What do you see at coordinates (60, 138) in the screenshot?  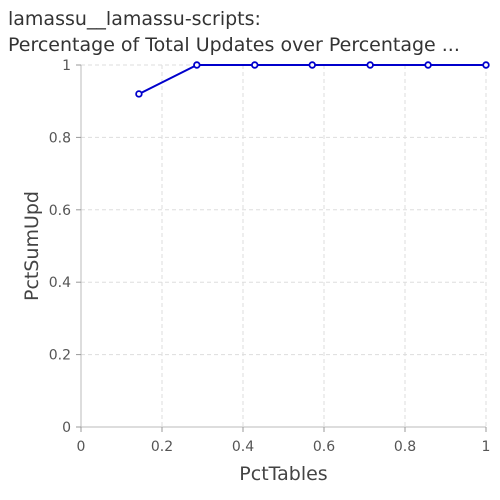 I see `y-tick-label-4: 0.8` at bounding box center [60, 138].